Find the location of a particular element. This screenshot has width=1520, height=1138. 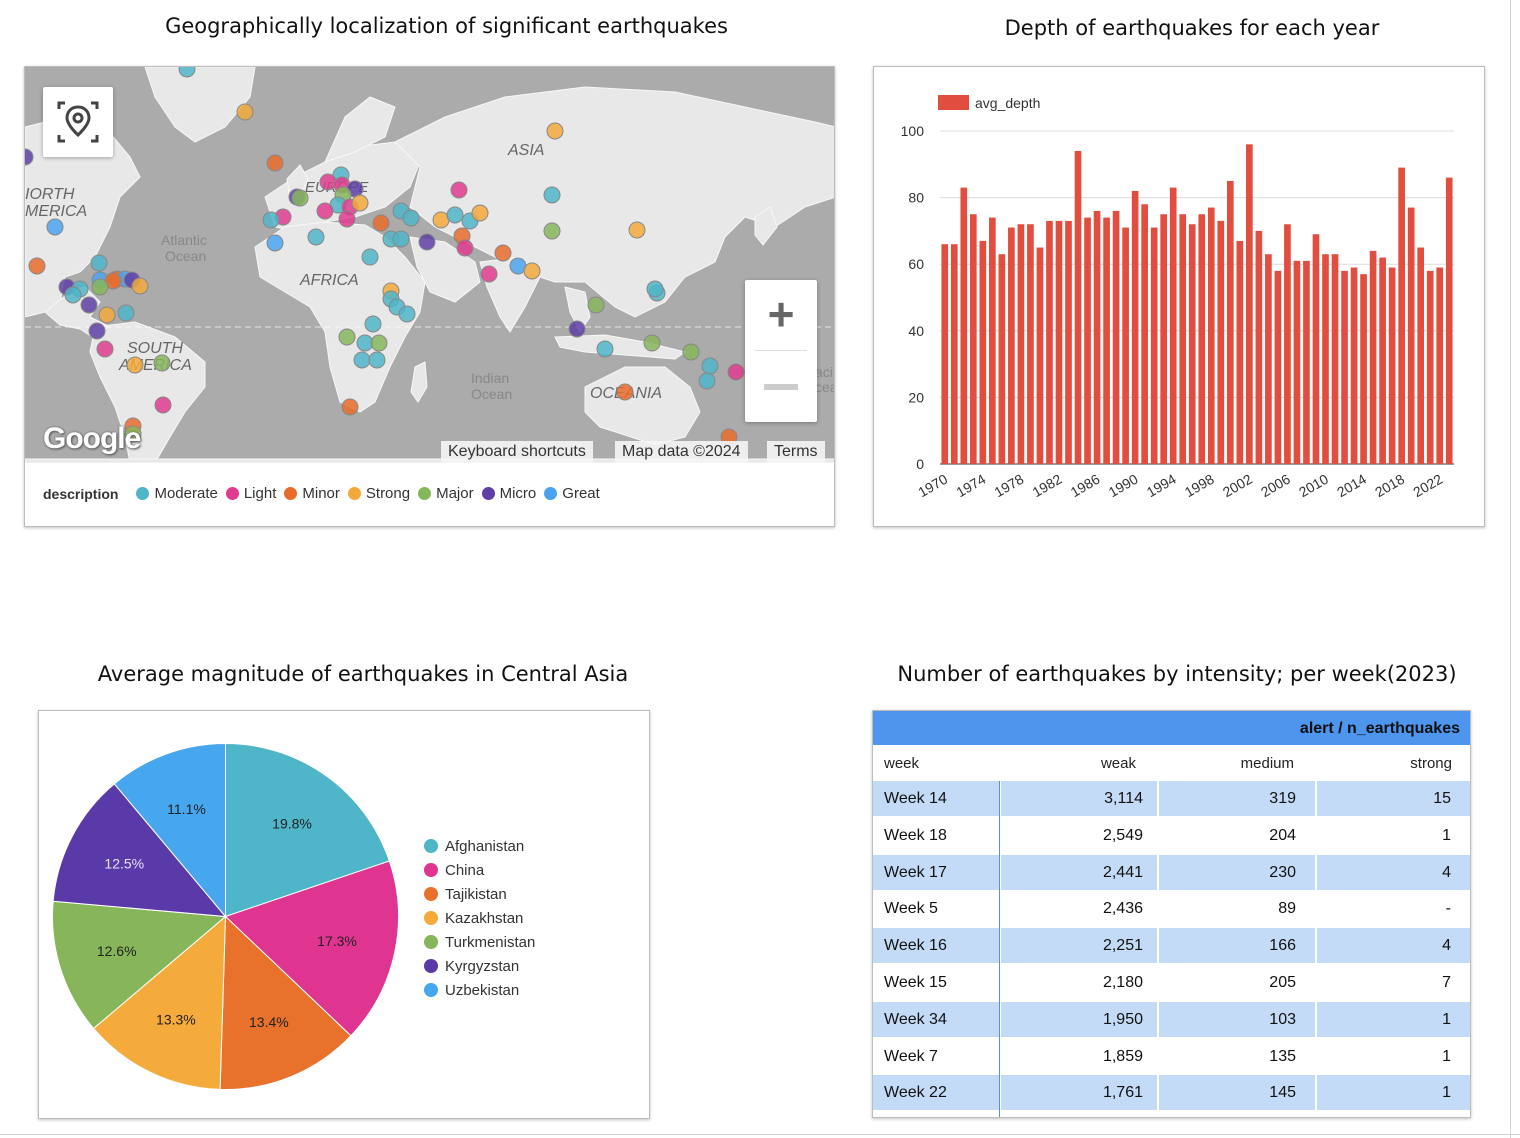

pie-slice-kazakhstan is located at coordinates (159, 1002).